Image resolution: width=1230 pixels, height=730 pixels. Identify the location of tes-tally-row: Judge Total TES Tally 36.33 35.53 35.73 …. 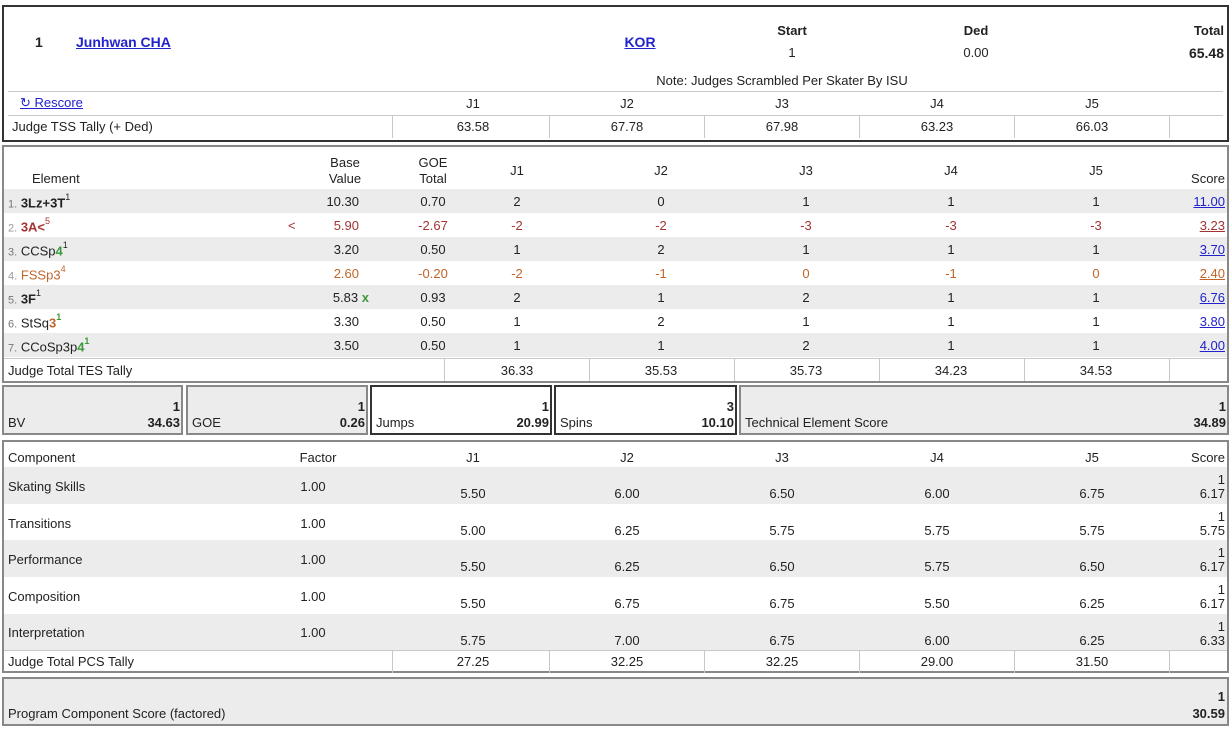
(615, 370).